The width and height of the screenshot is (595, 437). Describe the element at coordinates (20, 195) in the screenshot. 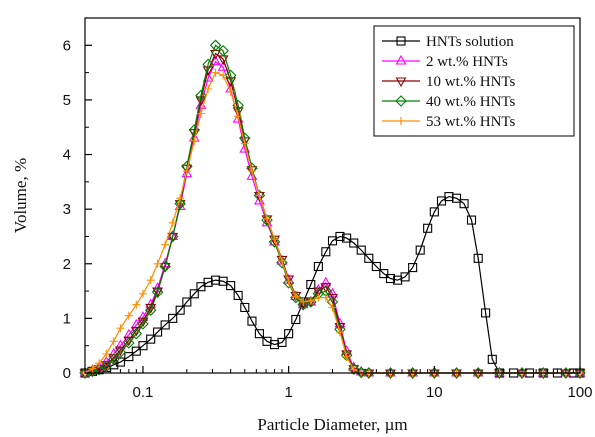

I see `y-axis-title: Volume, %` at that location.